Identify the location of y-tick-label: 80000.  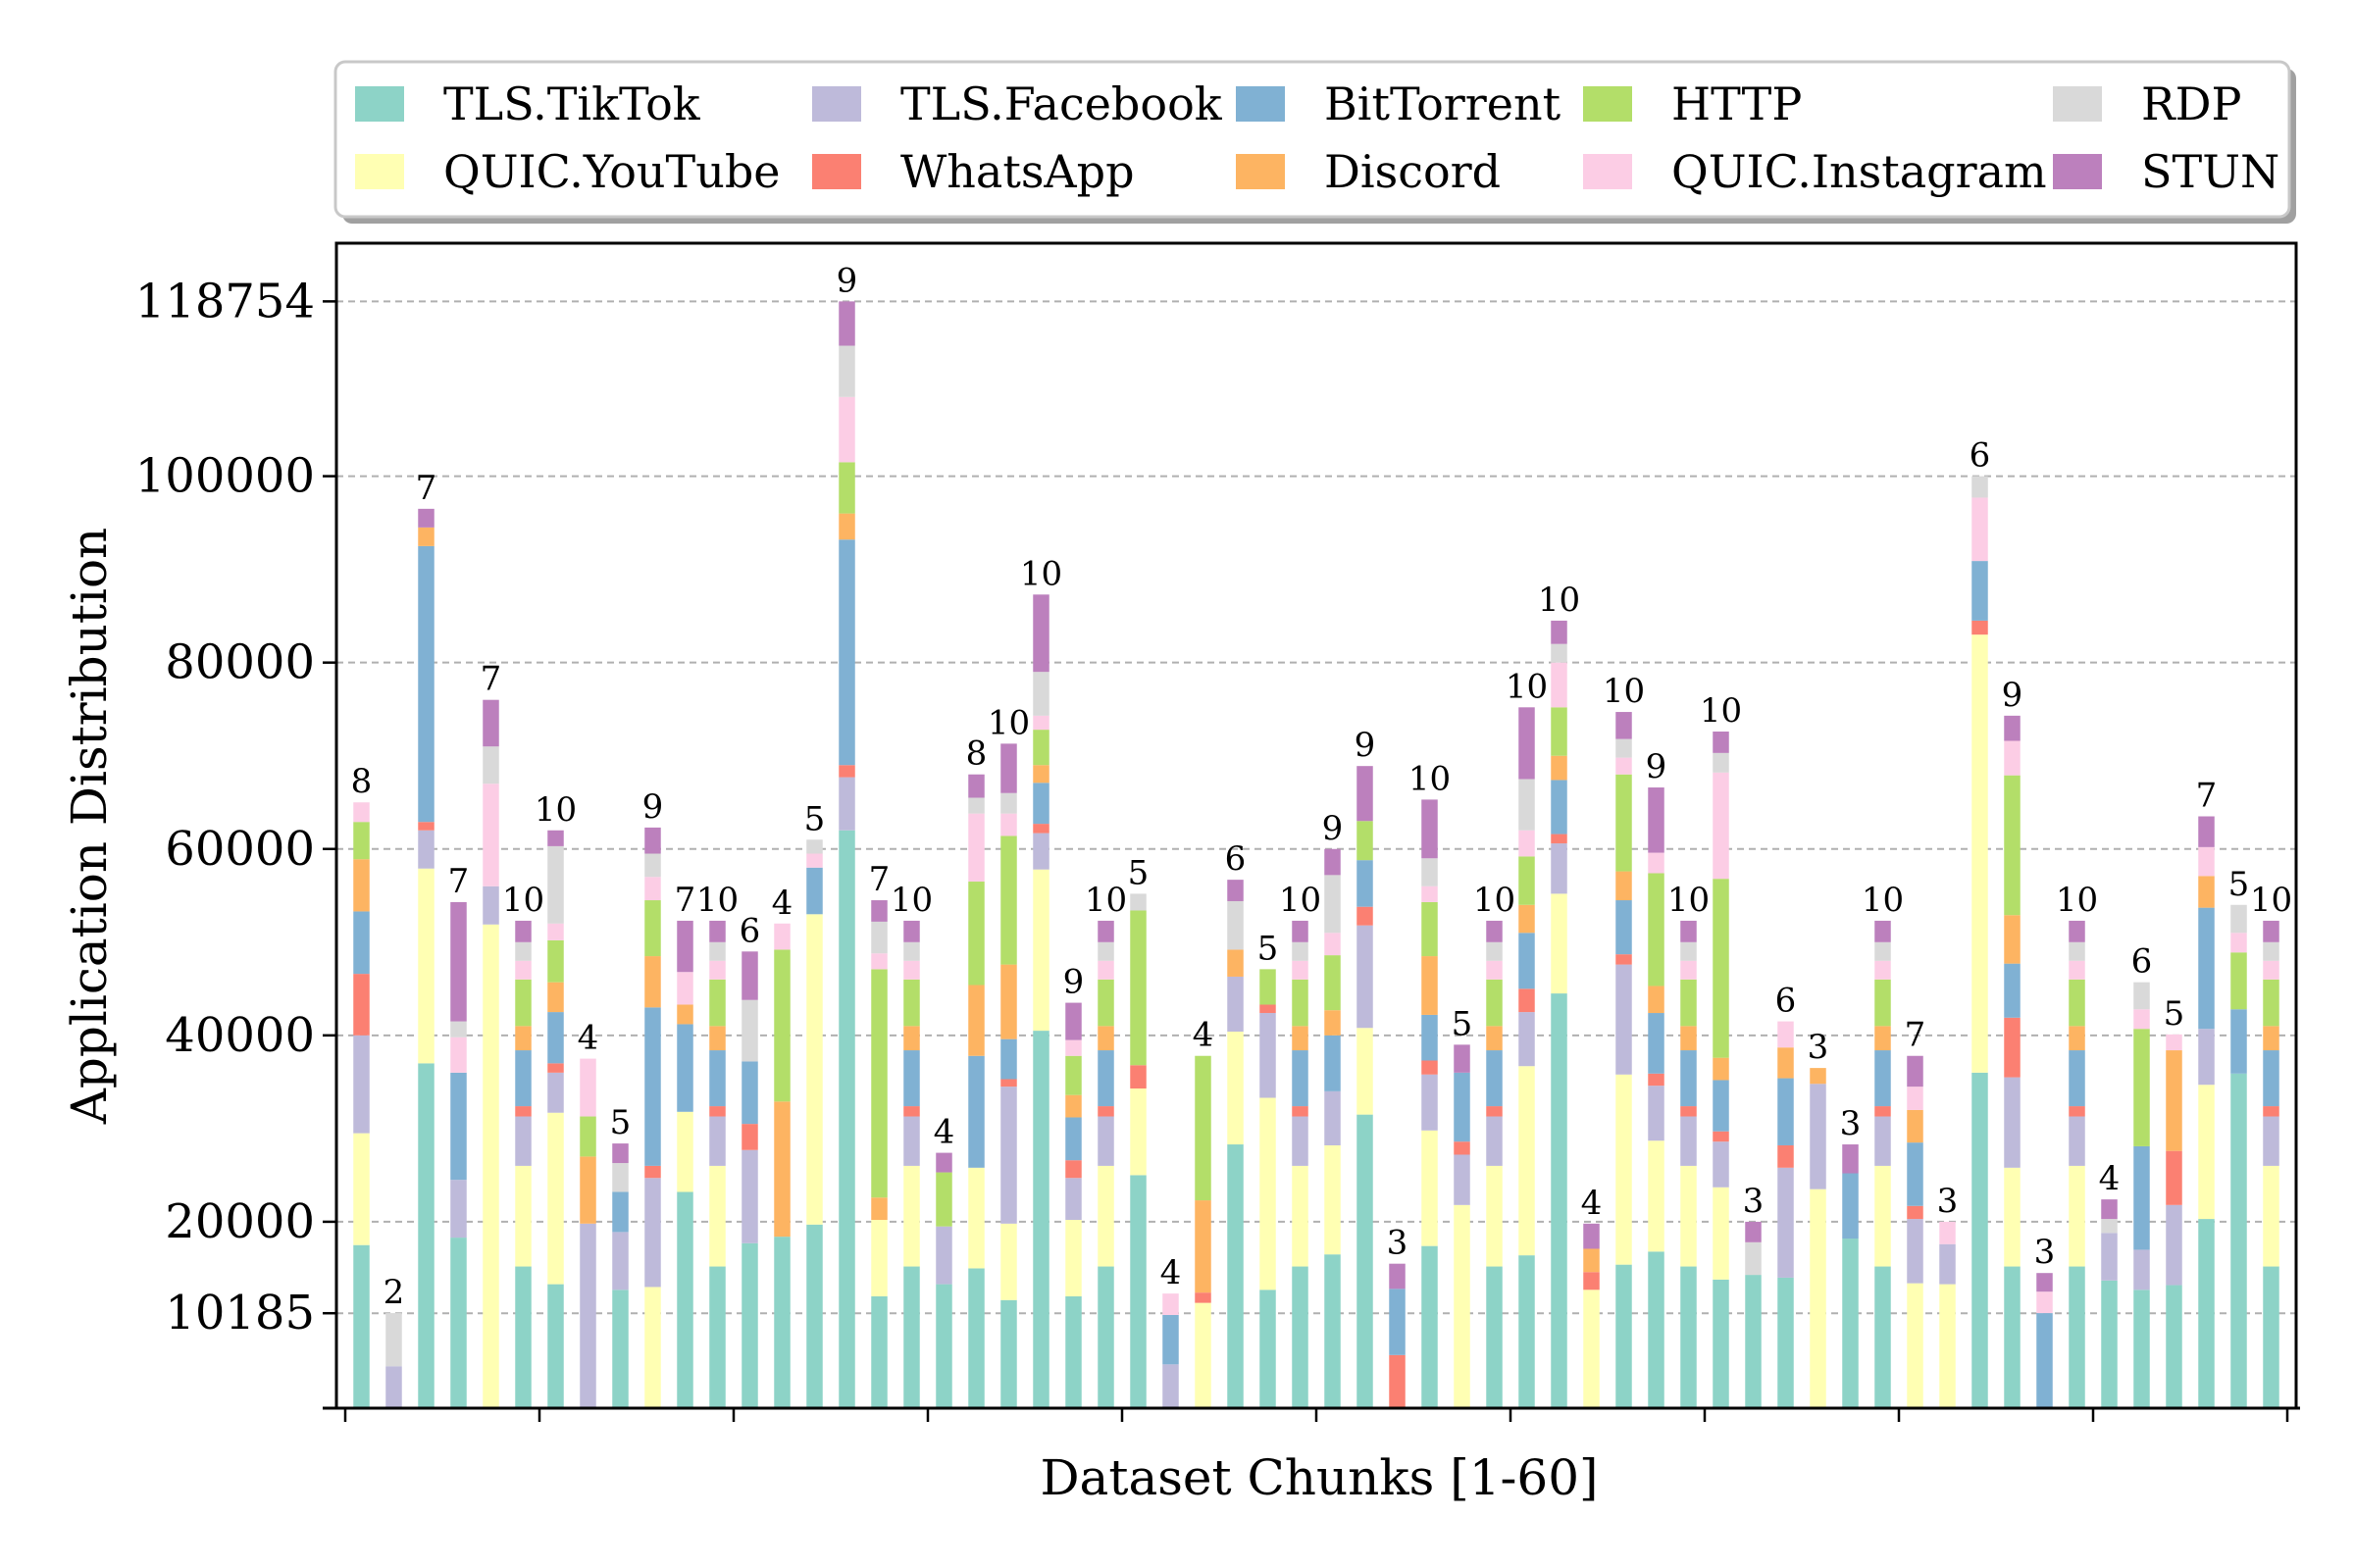
(240, 662).